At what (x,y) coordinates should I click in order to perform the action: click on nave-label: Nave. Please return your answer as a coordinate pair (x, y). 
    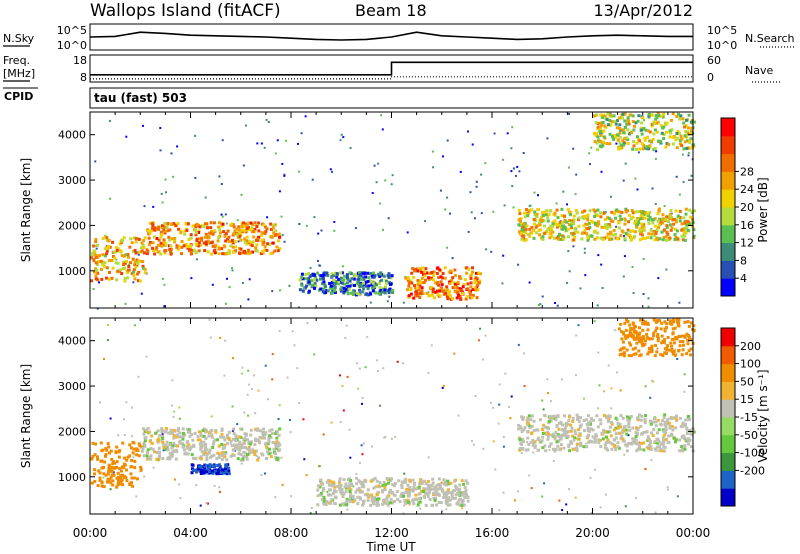
    Looking at the image, I should click on (759, 70).